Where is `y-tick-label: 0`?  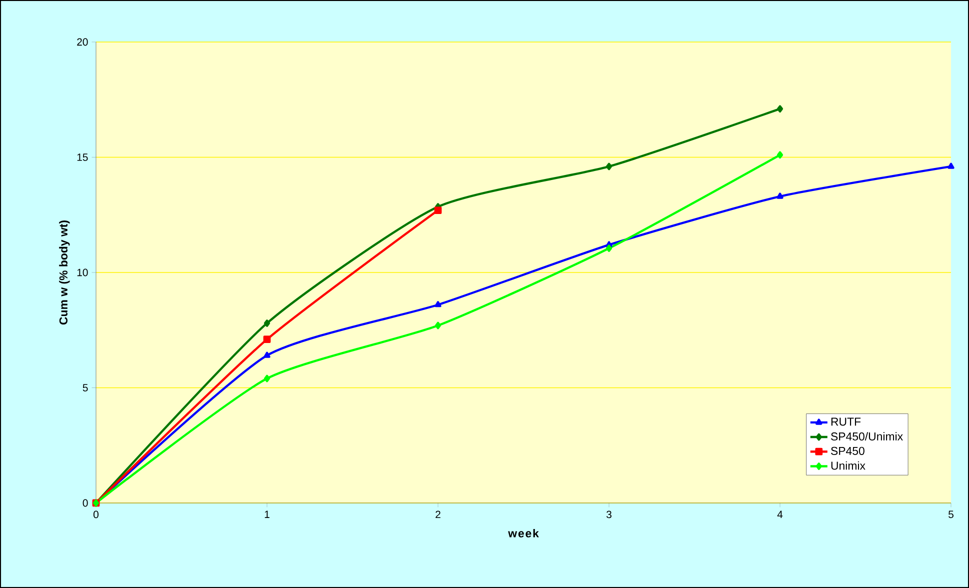
y-tick-label: 0 is located at coordinates (85, 503).